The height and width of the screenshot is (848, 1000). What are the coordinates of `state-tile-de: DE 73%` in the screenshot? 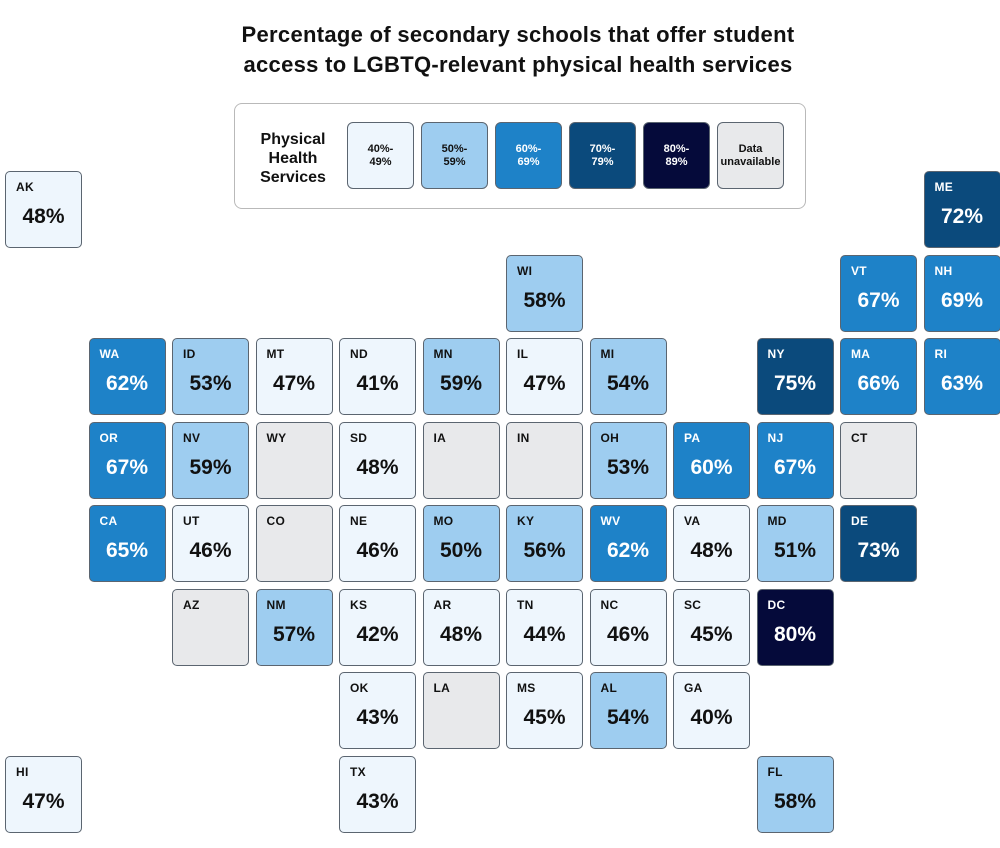 It's located at (878, 543).